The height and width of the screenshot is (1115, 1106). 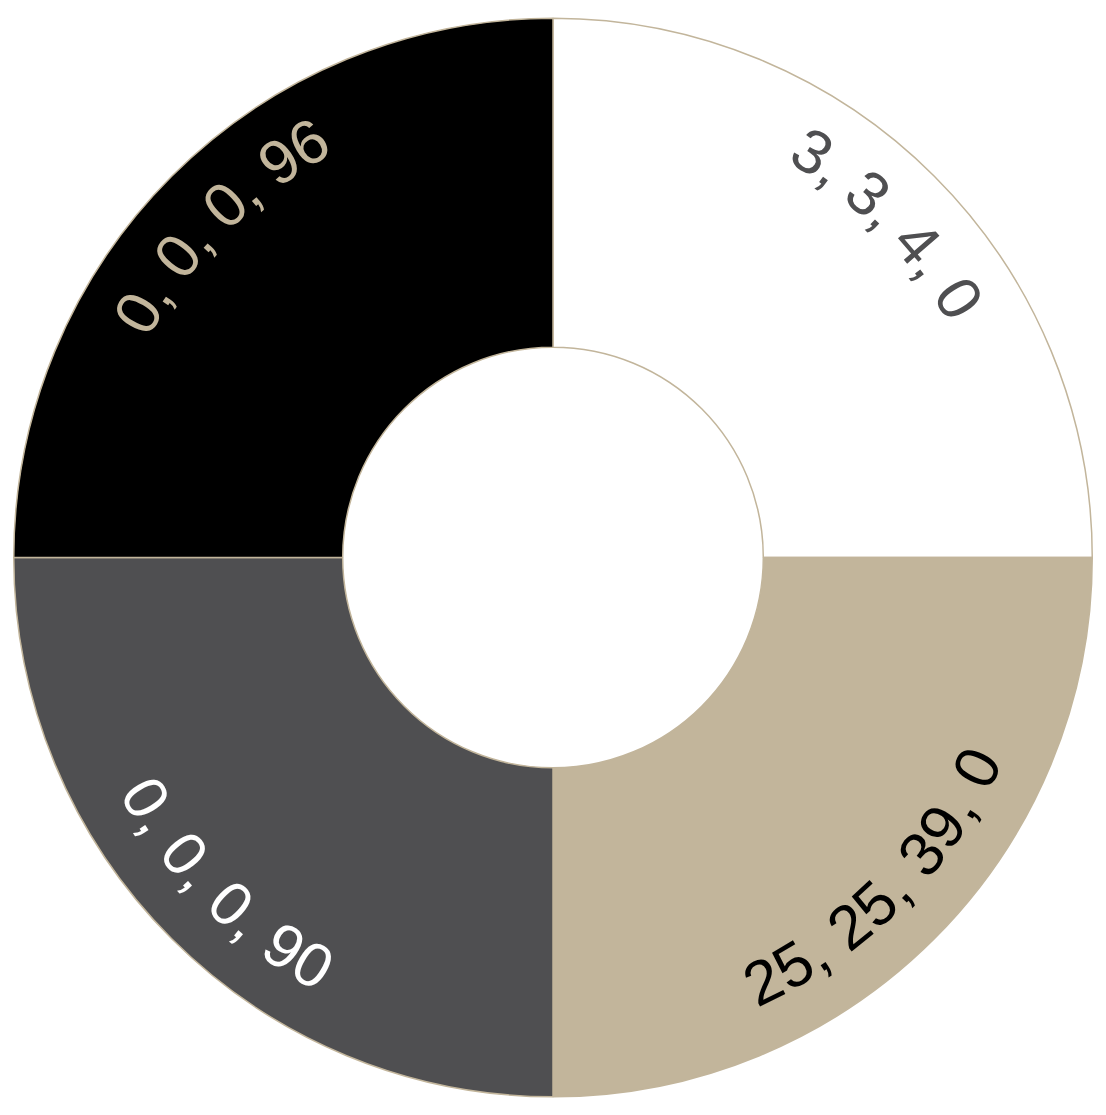 What do you see at coordinates (888, 222) in the screenshot?
I see `slice-label: 3, 3, 4, 0` at bounding box center [888, 222].